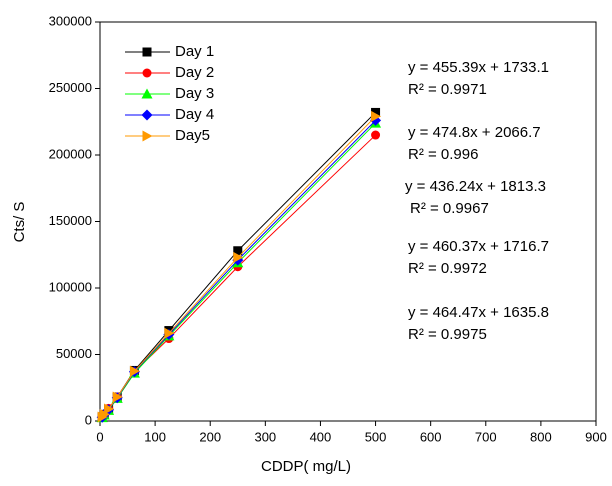 This screenshot has height=486, width=612. Describe the element at coordinates (194, 114) in the screenshot. I see `legend-label: Day 4` at that location.